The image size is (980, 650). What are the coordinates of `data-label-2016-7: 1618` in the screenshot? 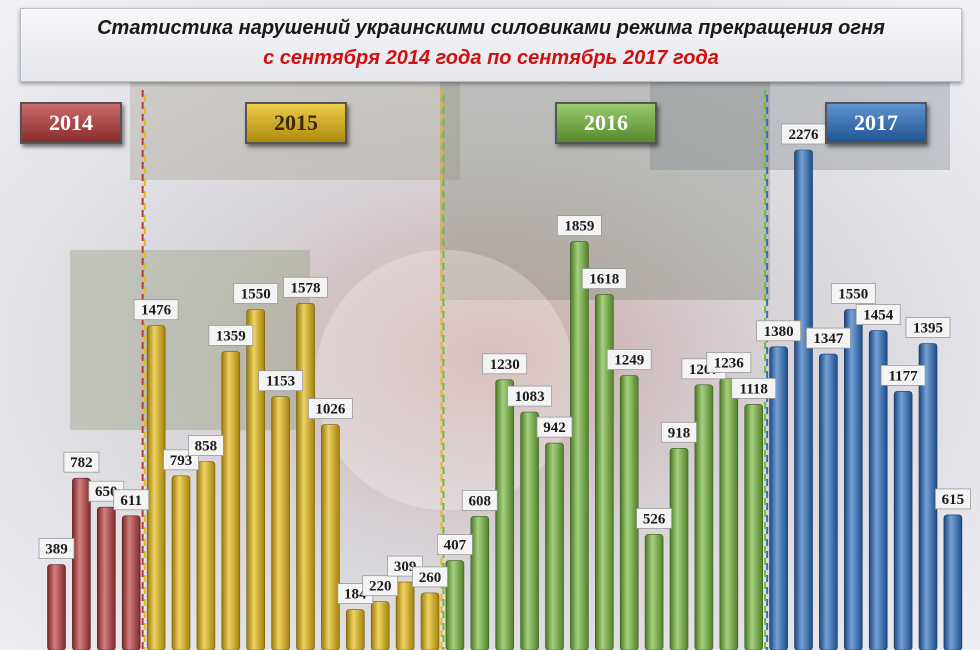 It's located at (604, 280).